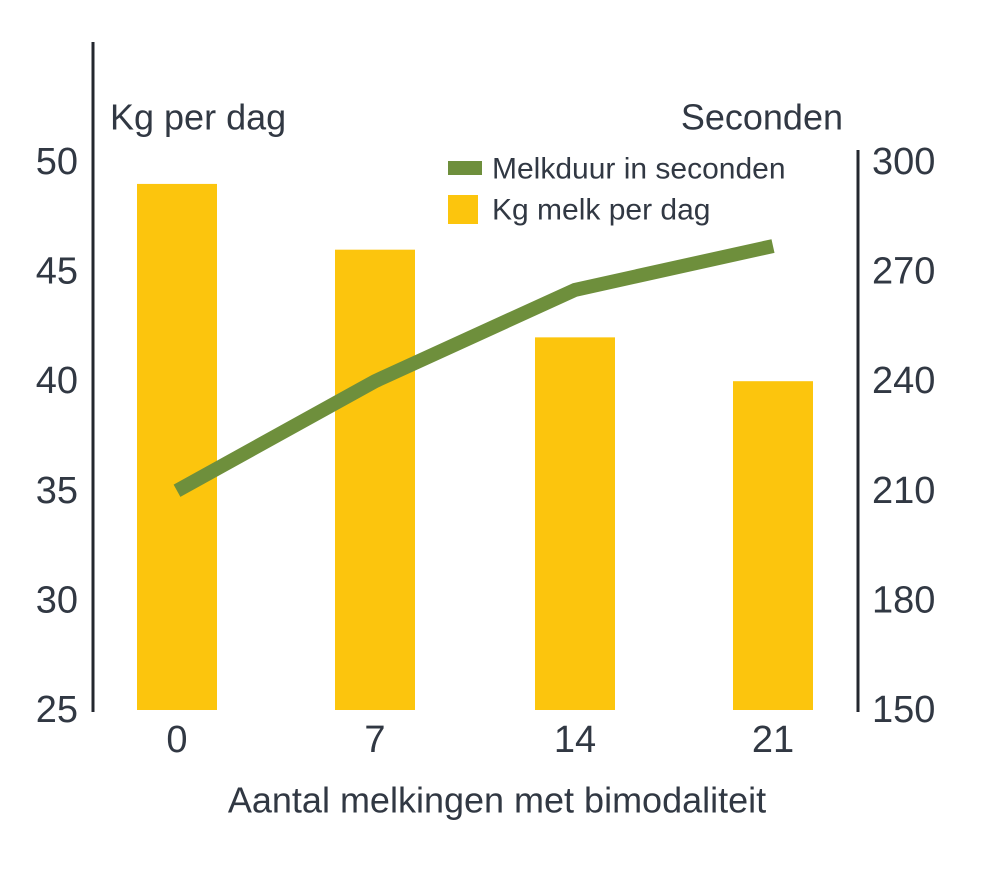 This screenshot has width=990, height=872. I want to click on right-tick-label: 300, so click(903, 162).